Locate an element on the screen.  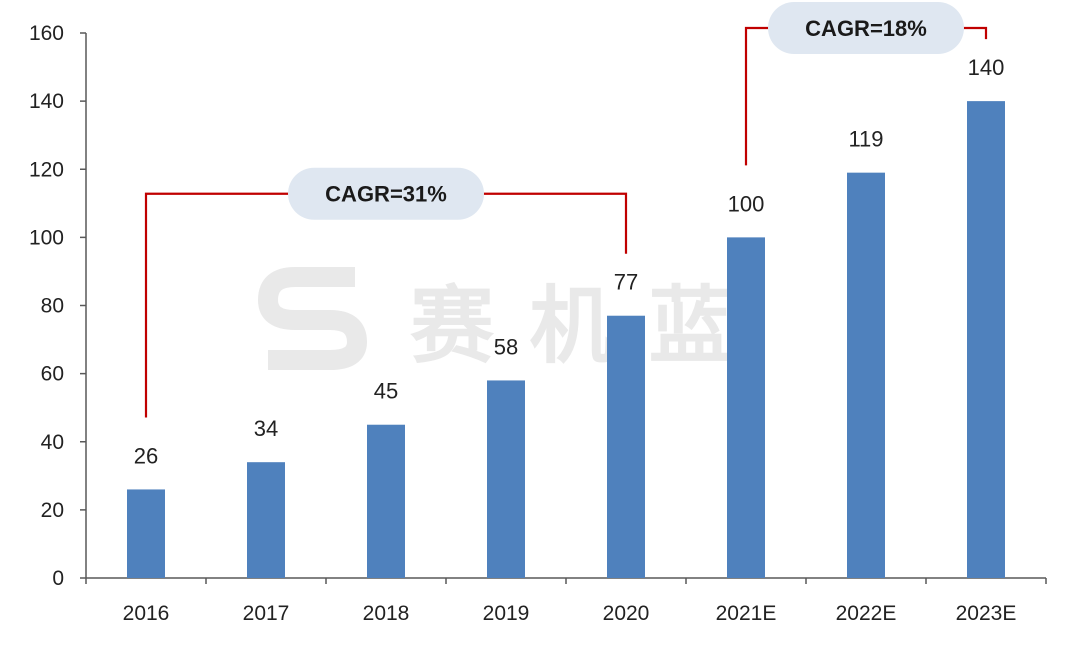
y-tick-label: 80 is located at coordinates (52, 306).